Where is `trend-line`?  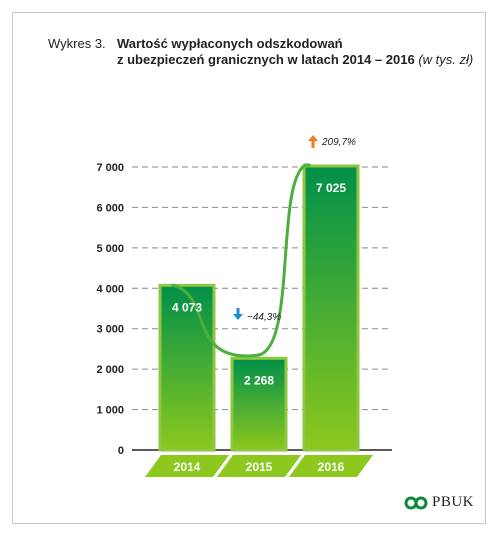 trend-line is located at coordinates (241, 260).